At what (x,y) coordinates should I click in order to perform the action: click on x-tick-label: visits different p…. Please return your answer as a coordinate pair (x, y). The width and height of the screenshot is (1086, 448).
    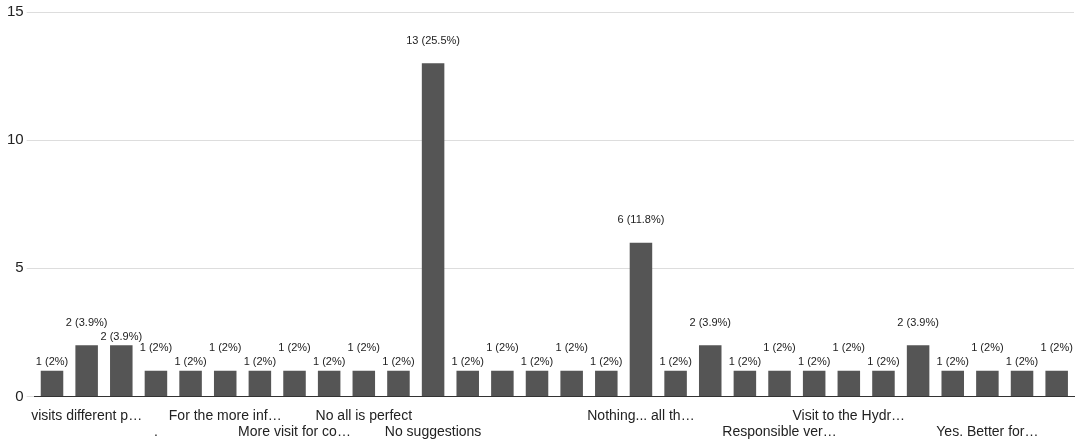
    Looking at the image, I should click on (87, 414).